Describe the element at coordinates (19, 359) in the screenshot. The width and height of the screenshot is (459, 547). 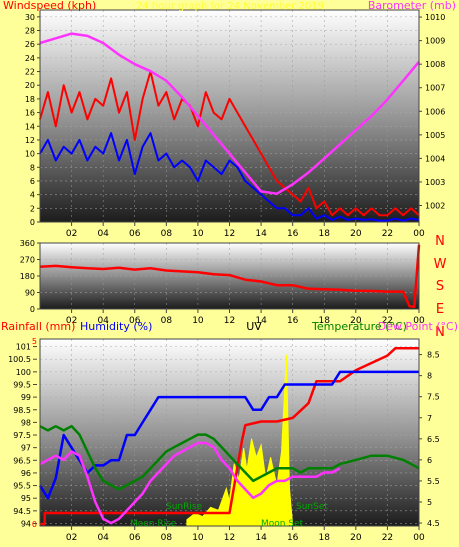
I see `humidity-tick-label: 100.5` at that location.